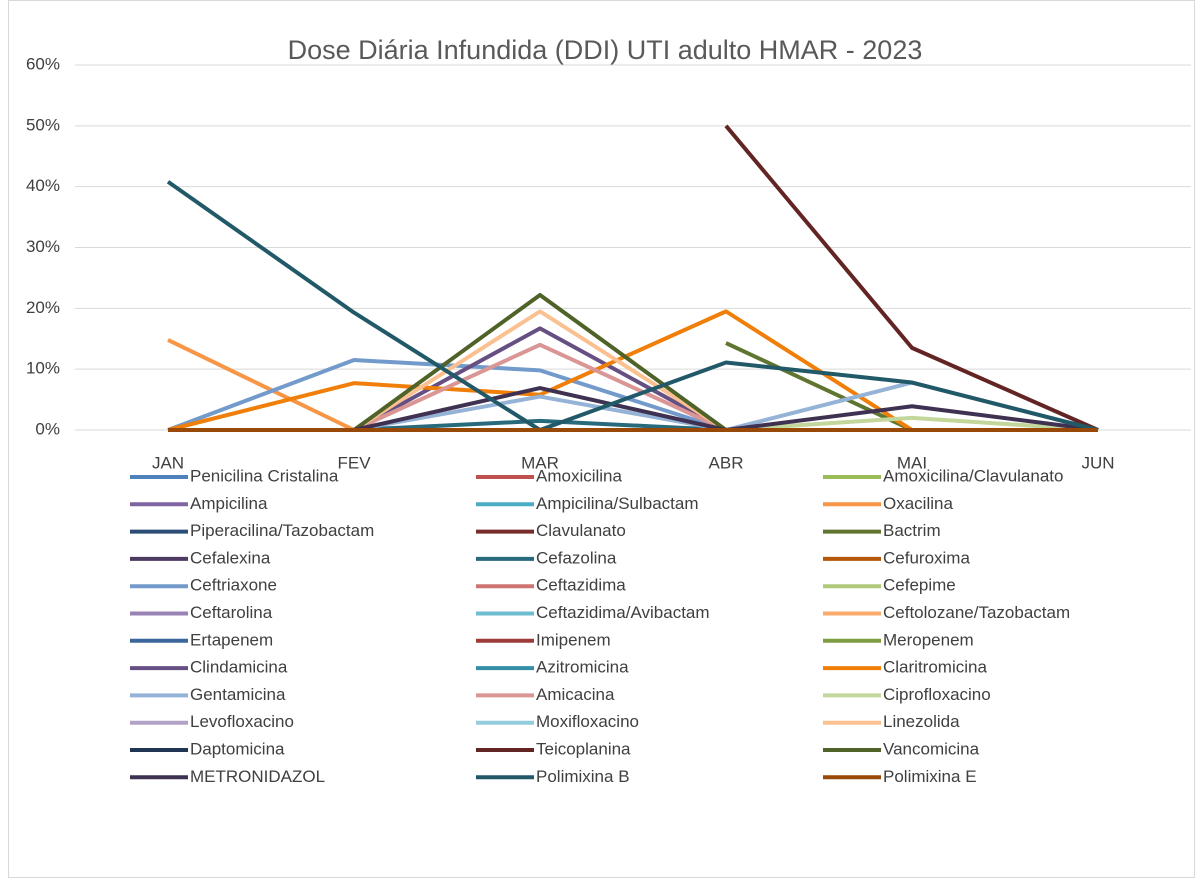 This screenshot has height=879, width=1196. What do you see at coordinates (168, 462) in the screenshot?
I see `x-tick-label: JAN` at bounding box center [168, 462].